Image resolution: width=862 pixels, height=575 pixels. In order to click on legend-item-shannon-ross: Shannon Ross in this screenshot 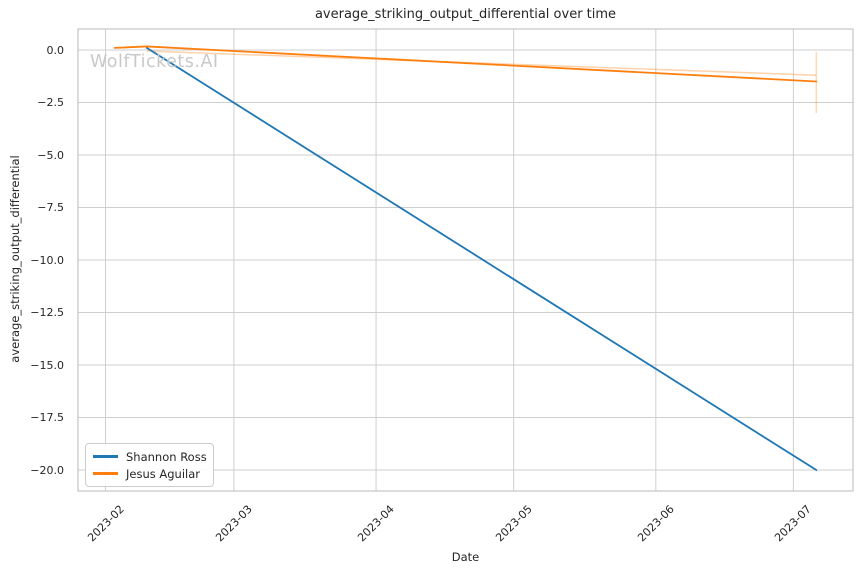, I will do `click(150, 456)`.